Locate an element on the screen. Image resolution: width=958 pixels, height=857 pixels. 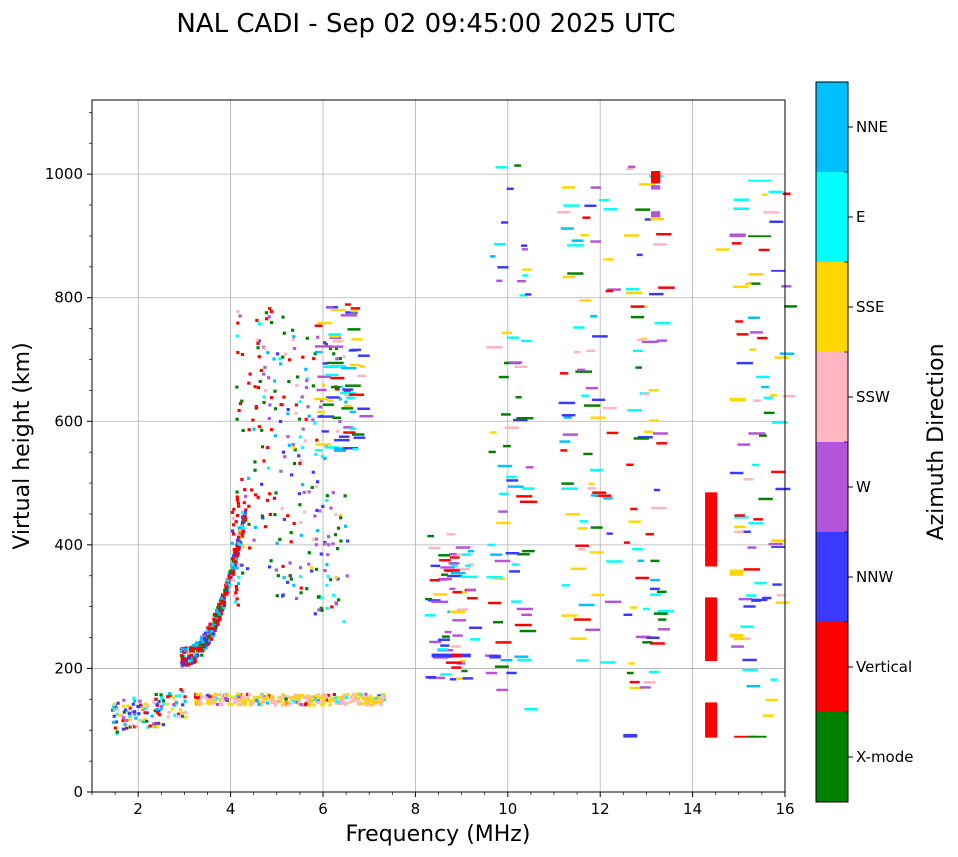
echo-segment is located at coordinates (760, 236).